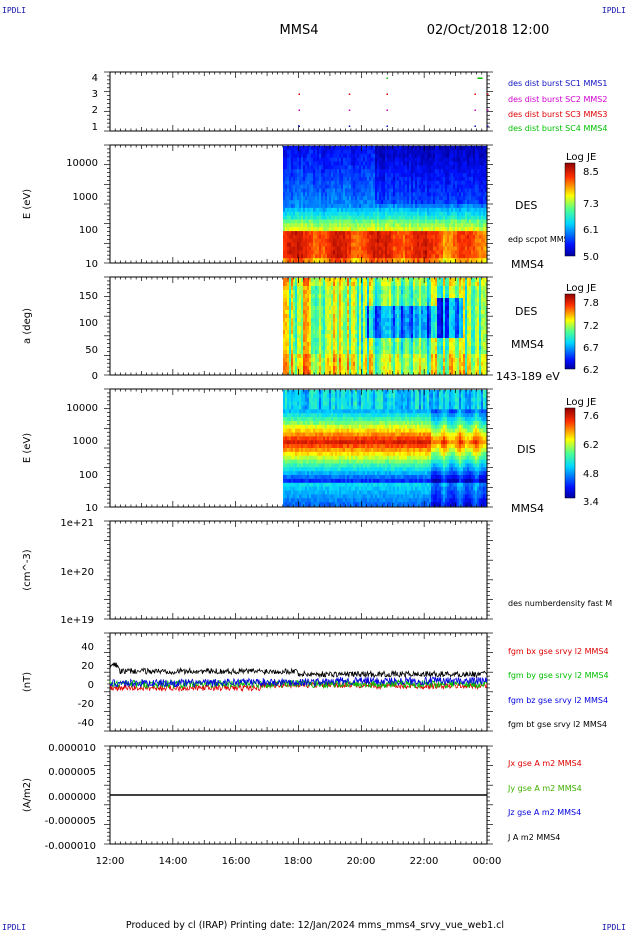 The image size is (630, 938). Describe the element at coordinates (385, 204) in the screenshot. I see `des-energy-spectrogram` at that location.